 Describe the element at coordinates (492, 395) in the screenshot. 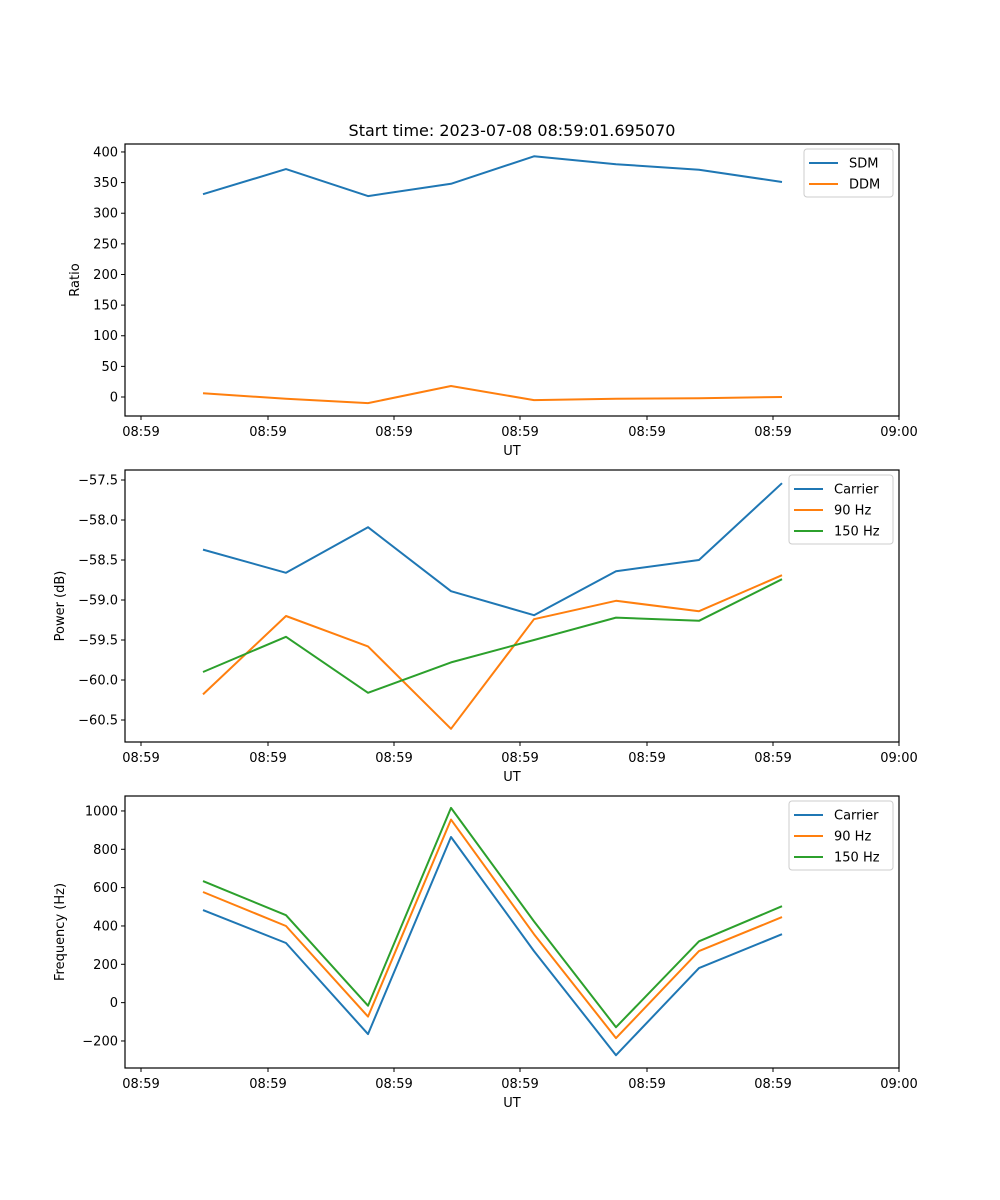

I see `series-line-ddm` at that location.